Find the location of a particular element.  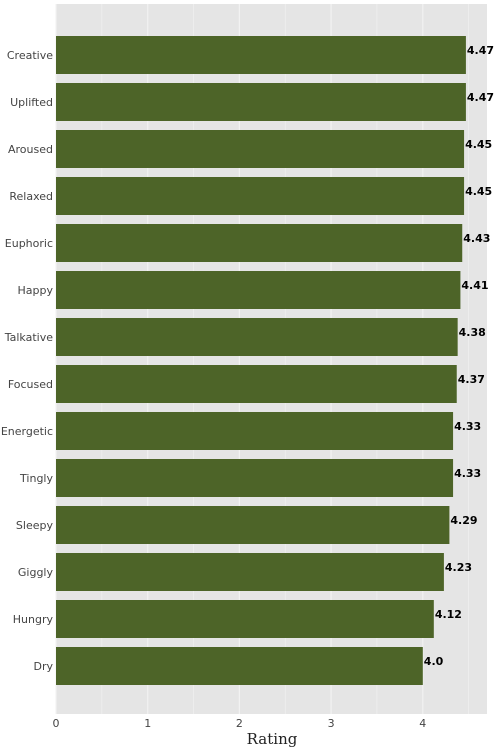

bar-creative is located at coordinates (261, 55).